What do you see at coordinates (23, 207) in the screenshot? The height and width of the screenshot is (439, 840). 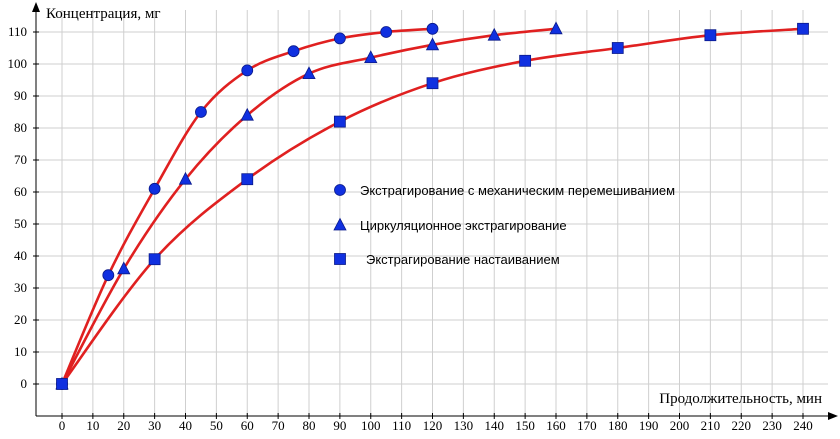 I see `y-tick-labels: 0 10 20 30 40 50 60 70 80 90 100 110` at bounding box center [23, 207].